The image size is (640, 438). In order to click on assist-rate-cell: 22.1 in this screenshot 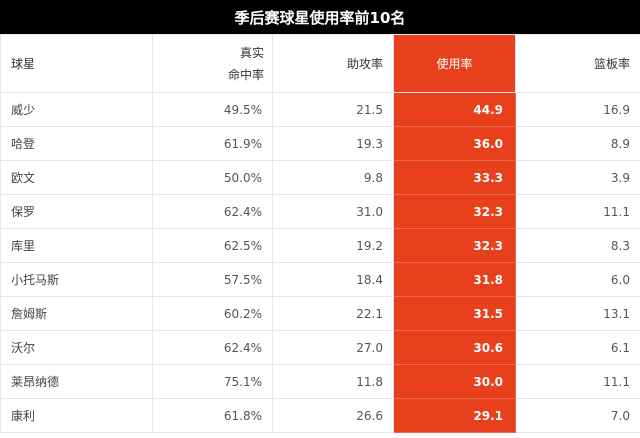, I will do `click(333, 313)`.